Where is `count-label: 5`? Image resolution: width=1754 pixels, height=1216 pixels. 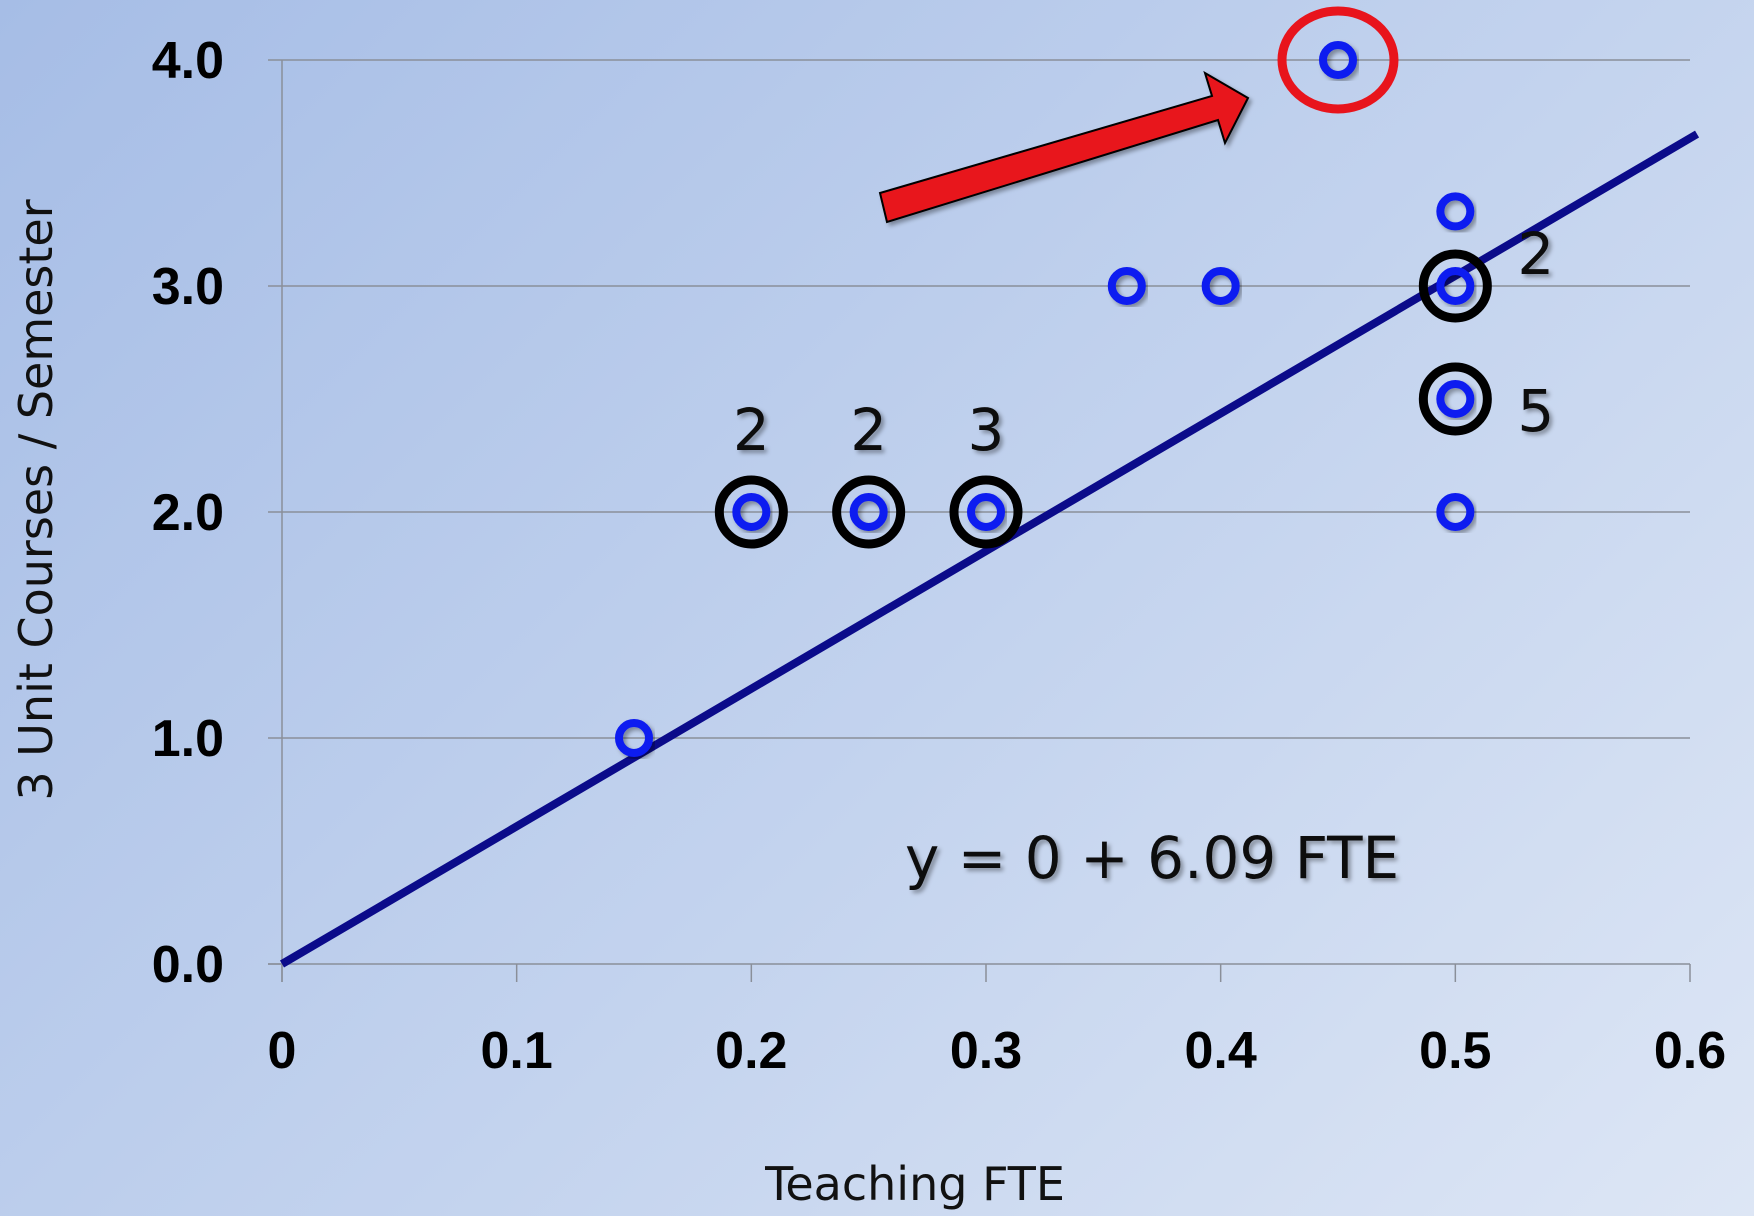 count-label: 5 is located at coordinates (1535, 411).